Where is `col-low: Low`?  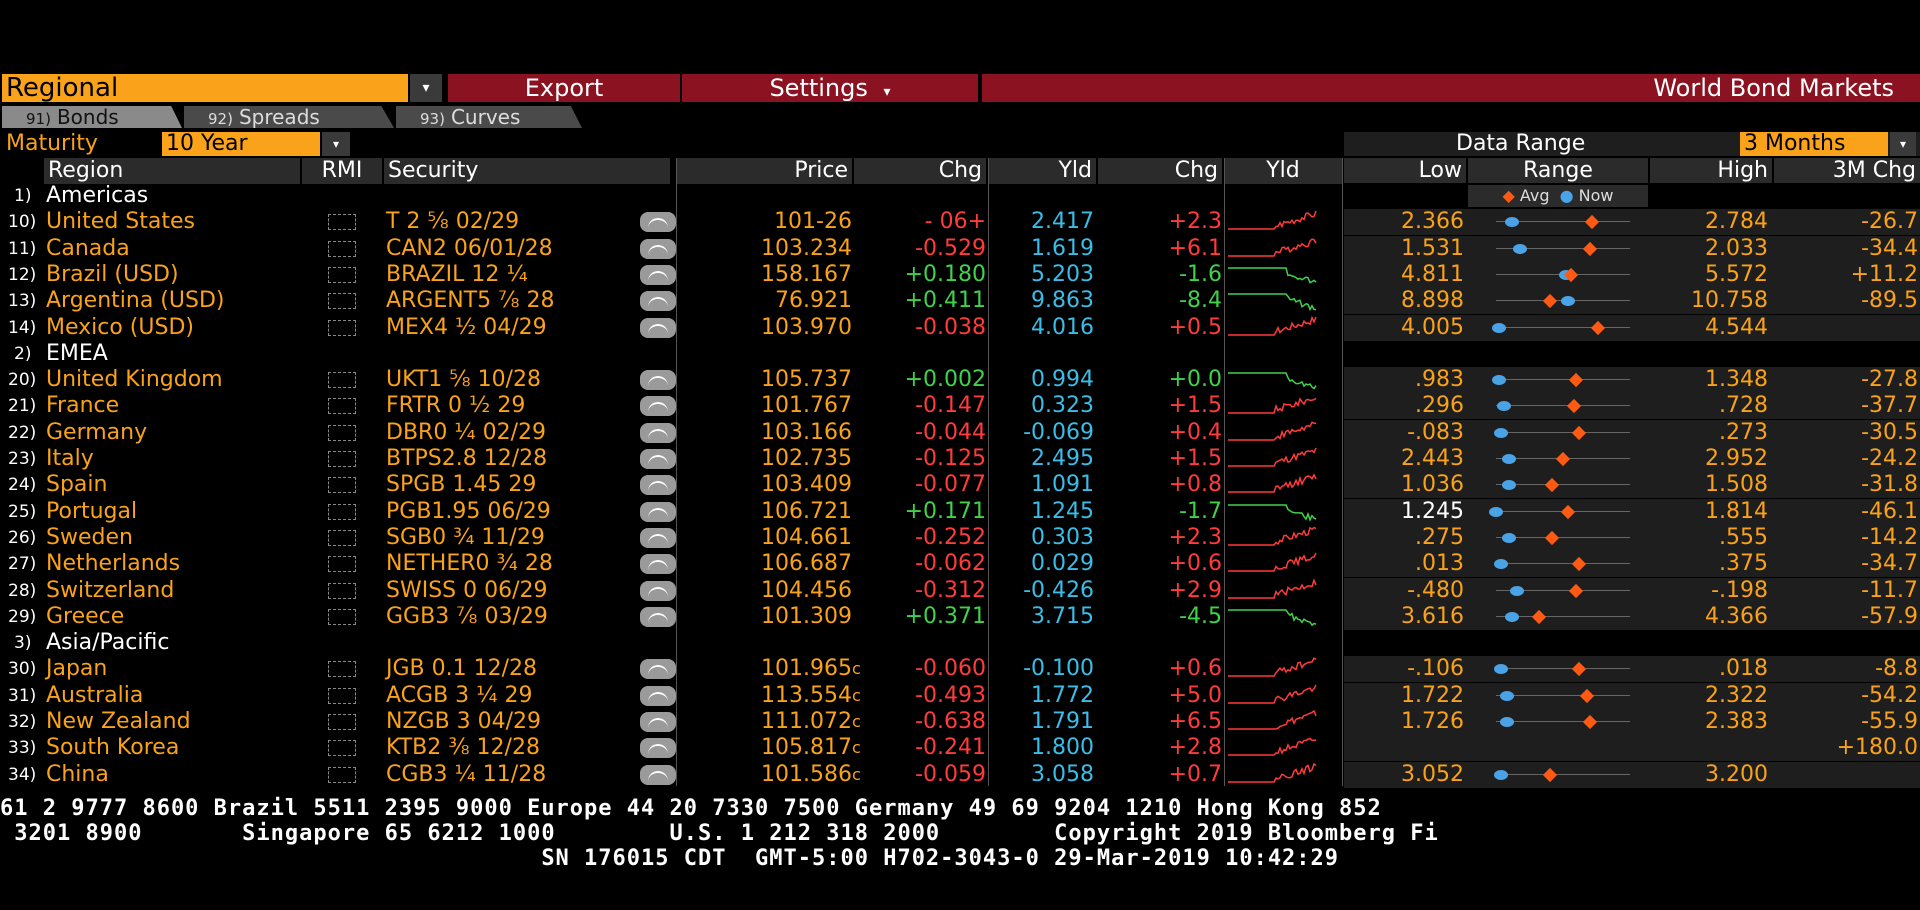 col-low: Low is located at coordinates (1405, 171).